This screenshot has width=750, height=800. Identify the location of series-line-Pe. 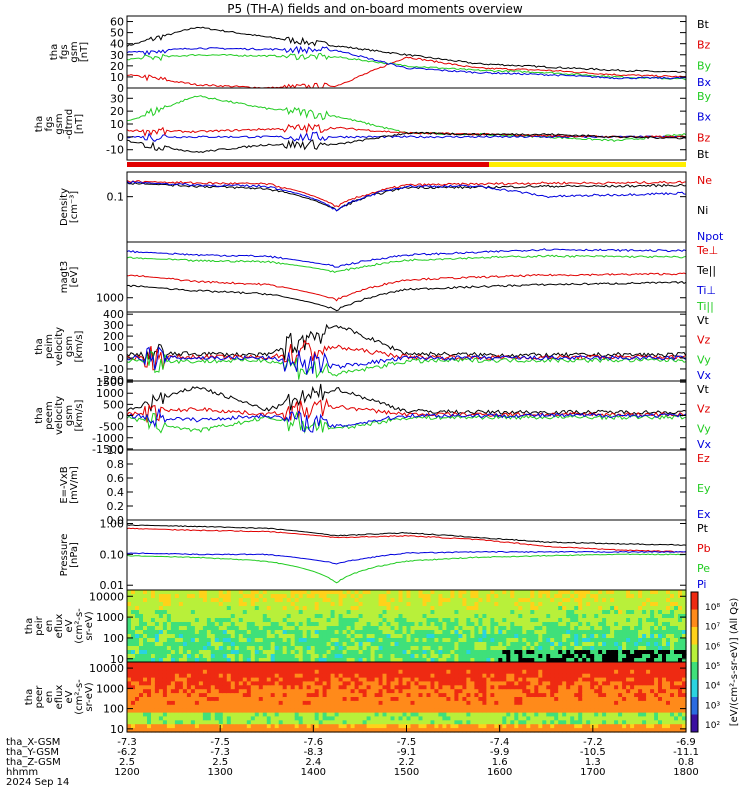
(406, 568).